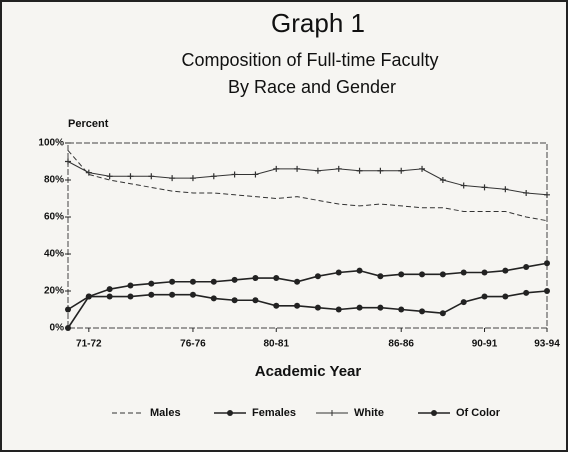  Describe the element at coordinates (54, 291) in the screenshot. I see `y-tick-label: 20%` at that location.